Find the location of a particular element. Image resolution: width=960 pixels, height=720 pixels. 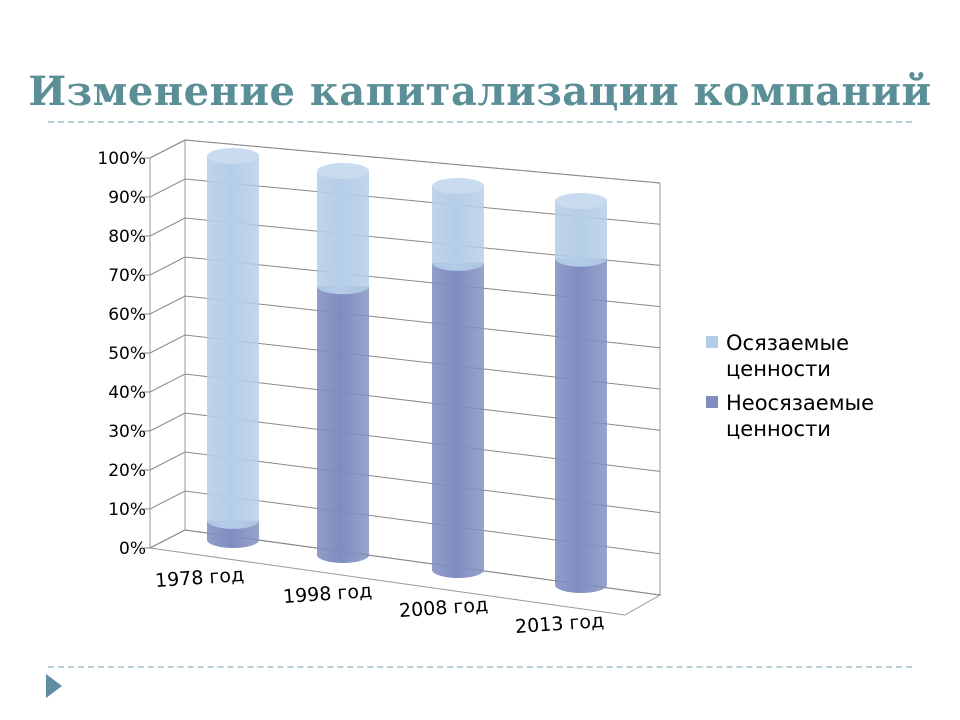

y-tick-label: 100% is located at coordinates (121, 159).